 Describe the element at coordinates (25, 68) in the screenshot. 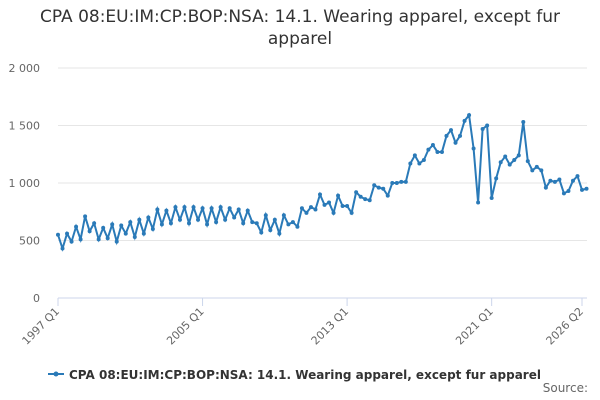

I see `y-tick-label: 2 000` at that location.